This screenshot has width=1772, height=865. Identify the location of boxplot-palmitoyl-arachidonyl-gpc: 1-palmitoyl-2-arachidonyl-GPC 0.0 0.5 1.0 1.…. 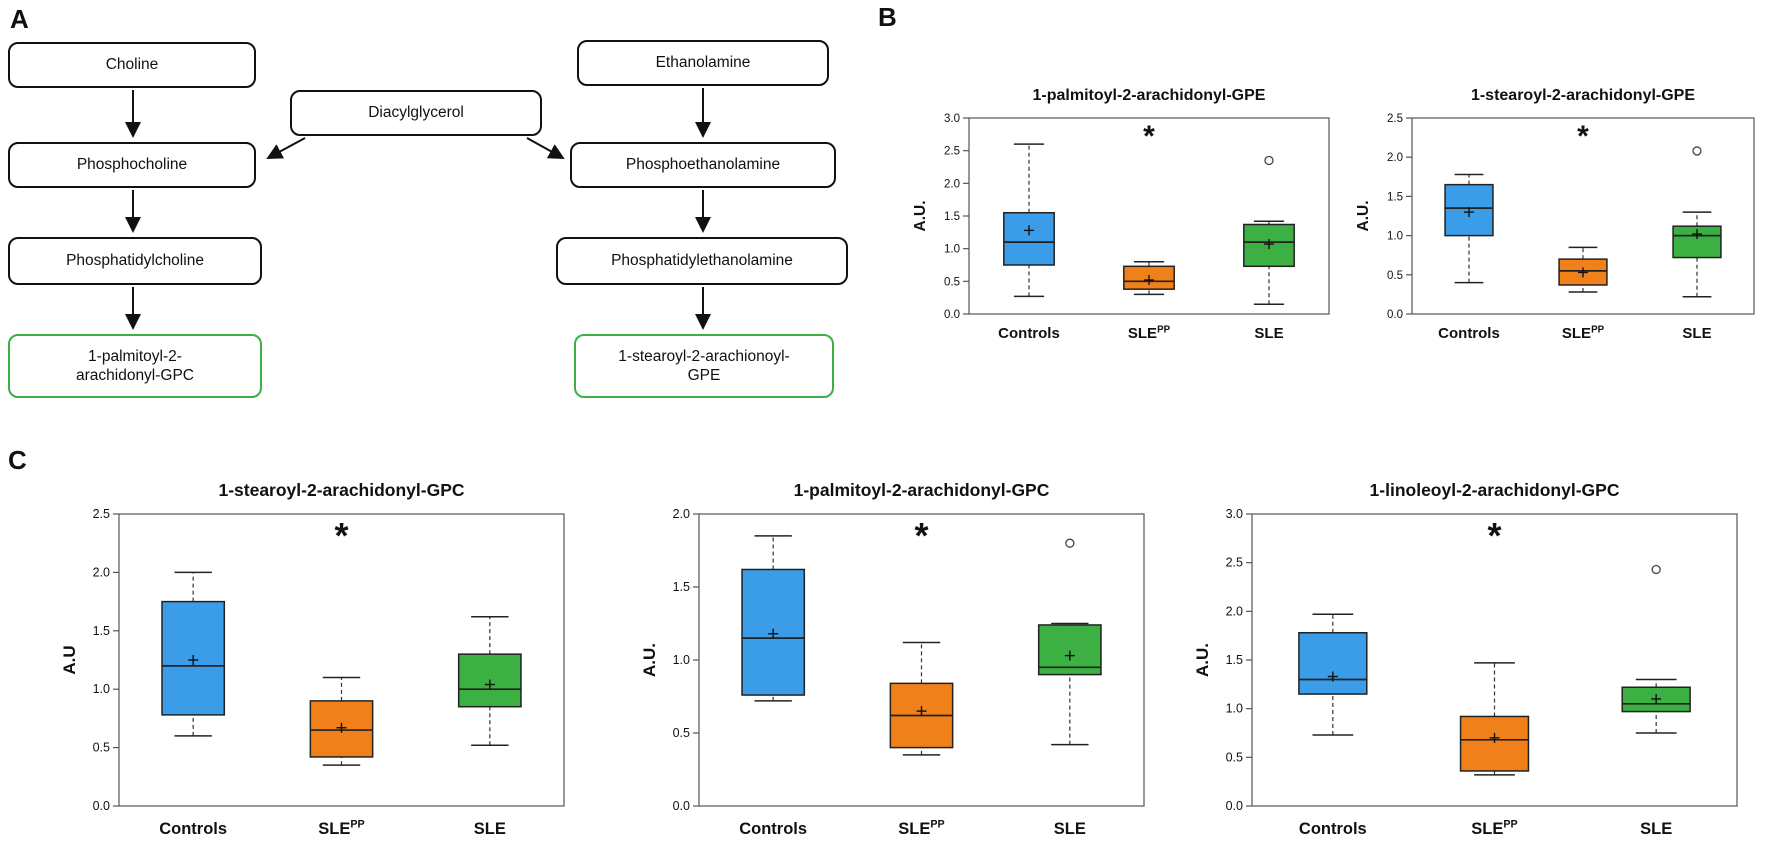
(897, 662).